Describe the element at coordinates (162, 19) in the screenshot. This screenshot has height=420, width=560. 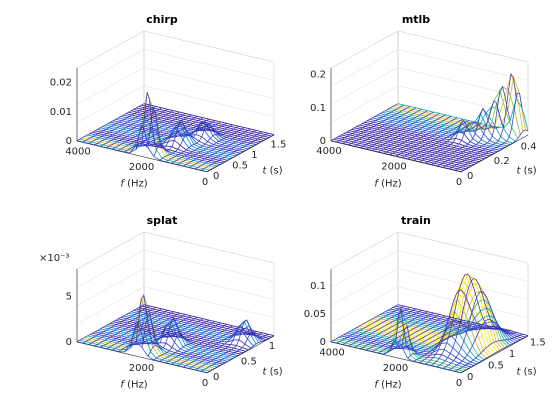
I see `chart-title: chirp` at that location.